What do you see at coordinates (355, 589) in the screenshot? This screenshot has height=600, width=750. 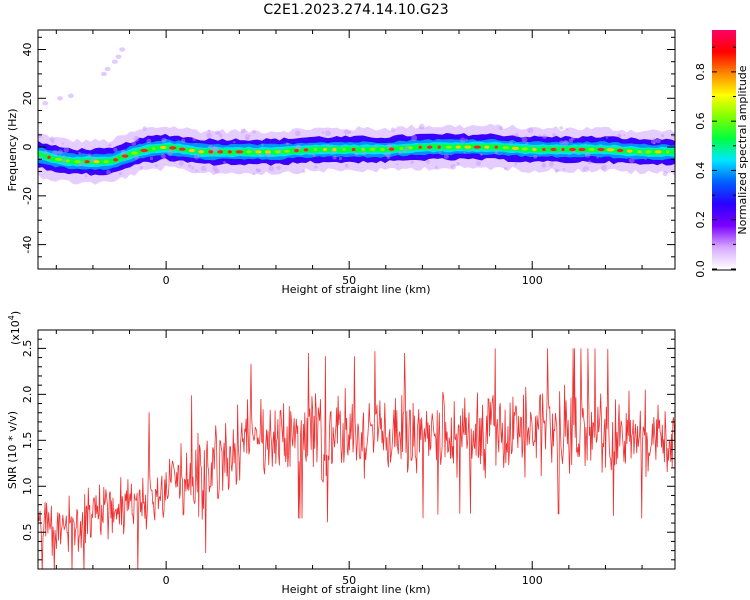 I see `snr-xlabel: Height of straight line (km)` at bounding box center [355, 589].